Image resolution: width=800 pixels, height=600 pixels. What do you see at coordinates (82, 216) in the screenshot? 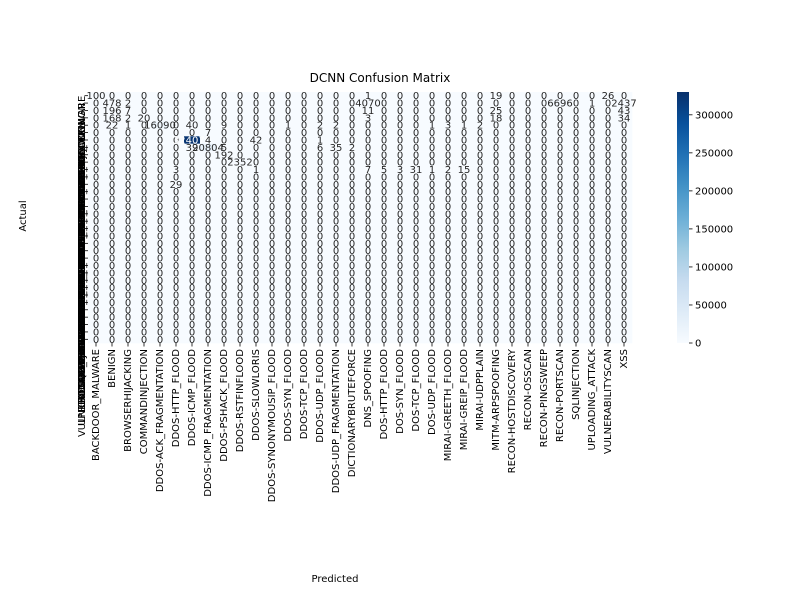
I see `y-tick-label: DDOS-SLOWLORIS` at bounding box center [82, 216].